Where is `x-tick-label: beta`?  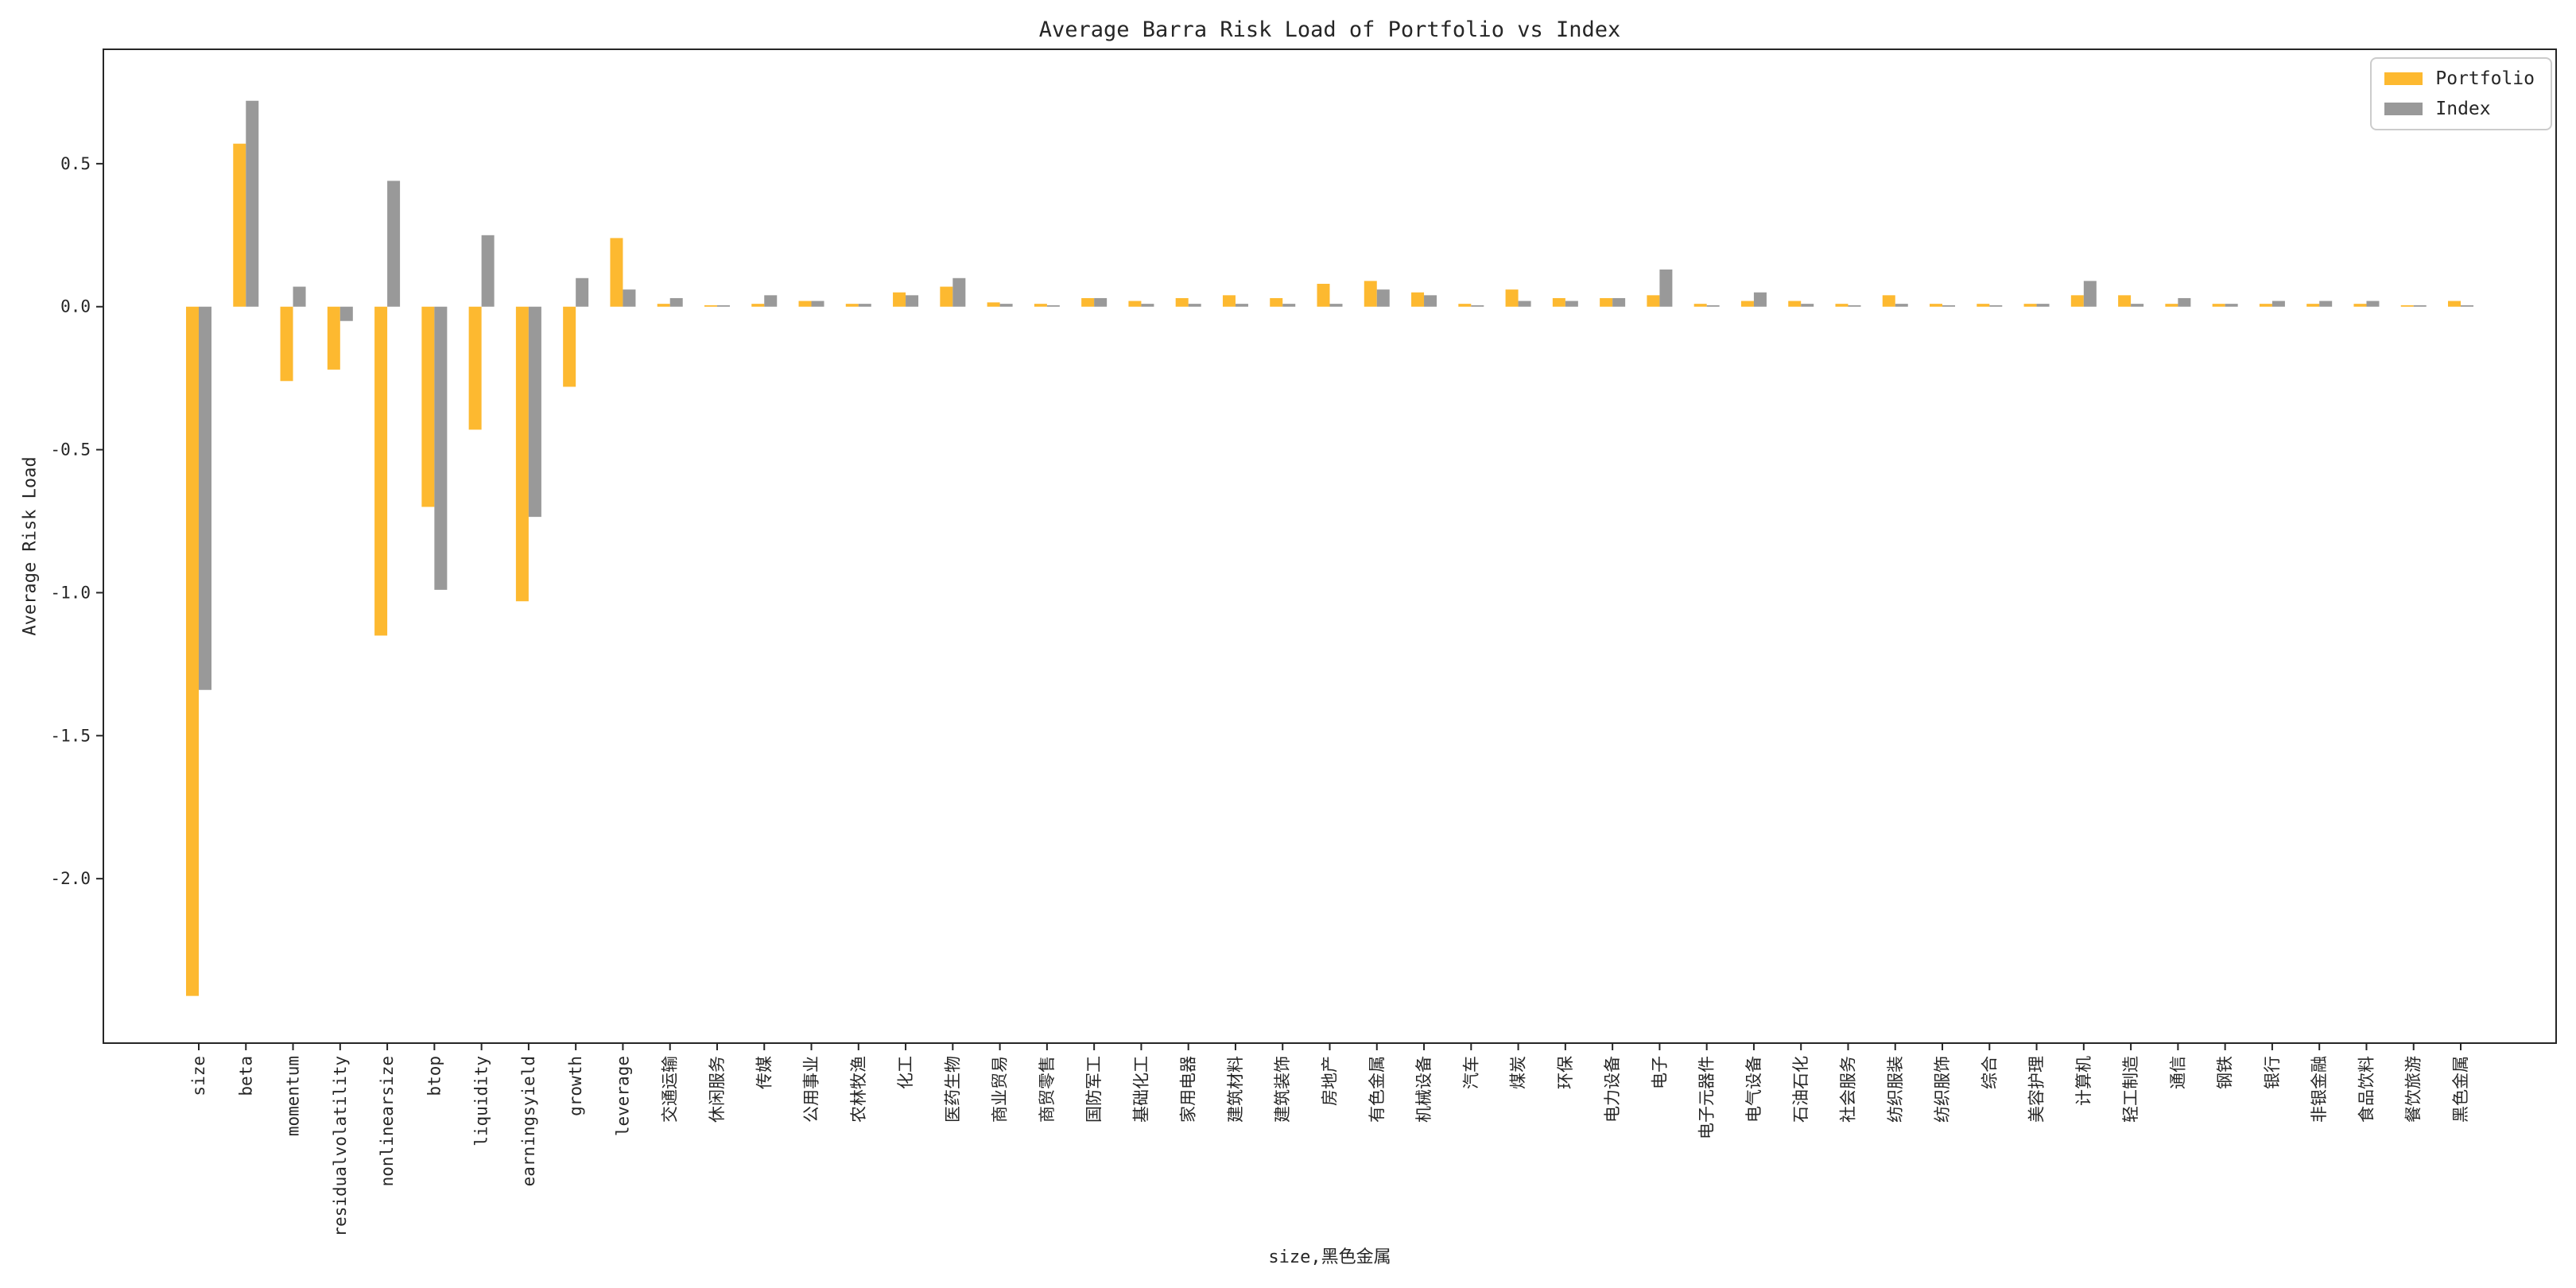
x-tick-label: beta is located at coordinates (246, 1076).